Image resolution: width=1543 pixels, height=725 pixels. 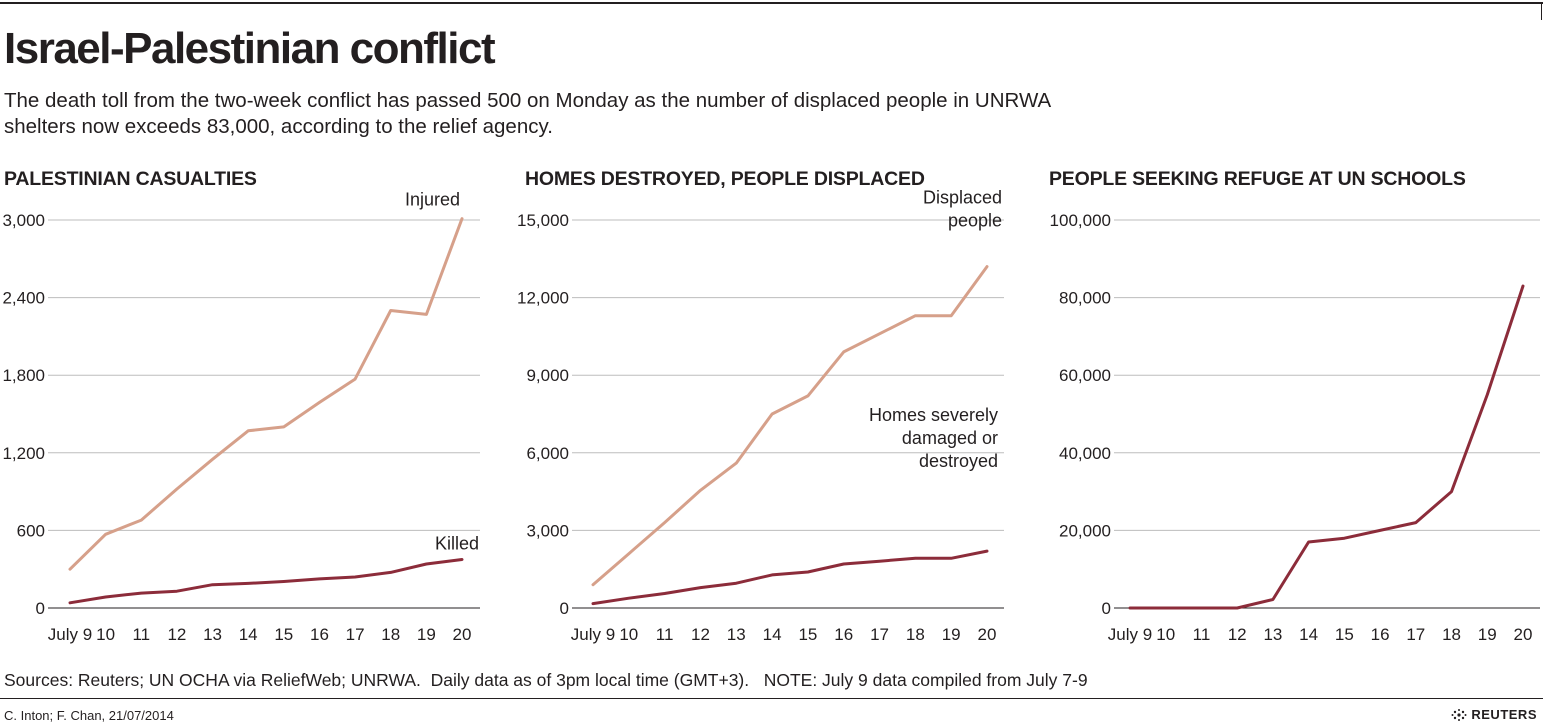 I want to click on series-label: people, so click(x=975, y=221).